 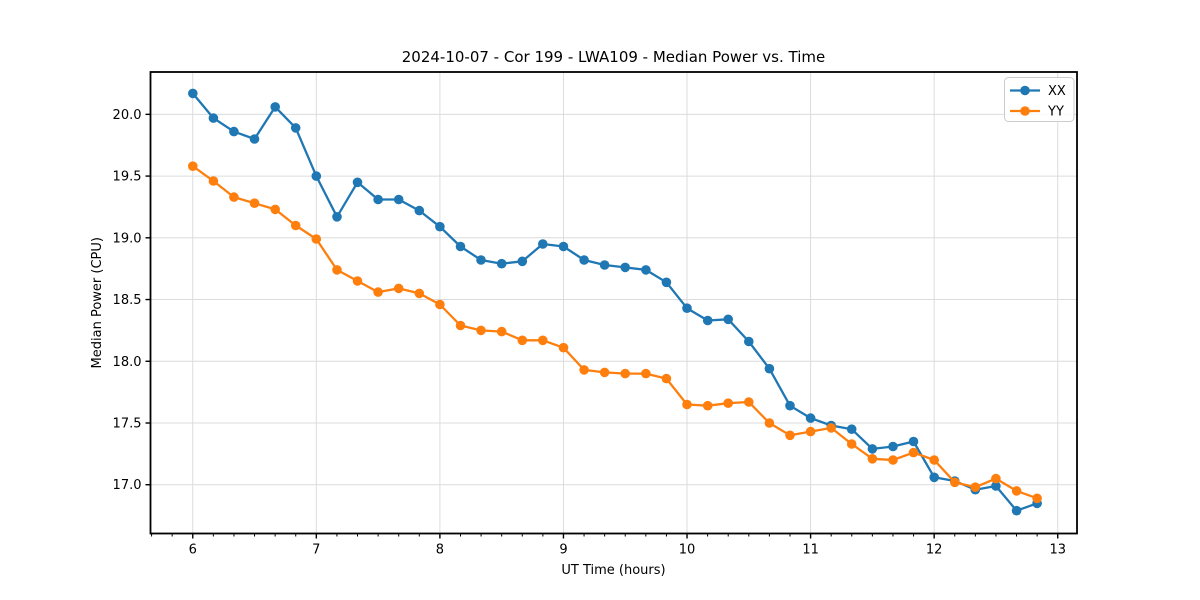 What do you see at coordinates (127, 177) in the screenshot?
I see `y-tick-label: 19.5` at bounding box center [127, 177].